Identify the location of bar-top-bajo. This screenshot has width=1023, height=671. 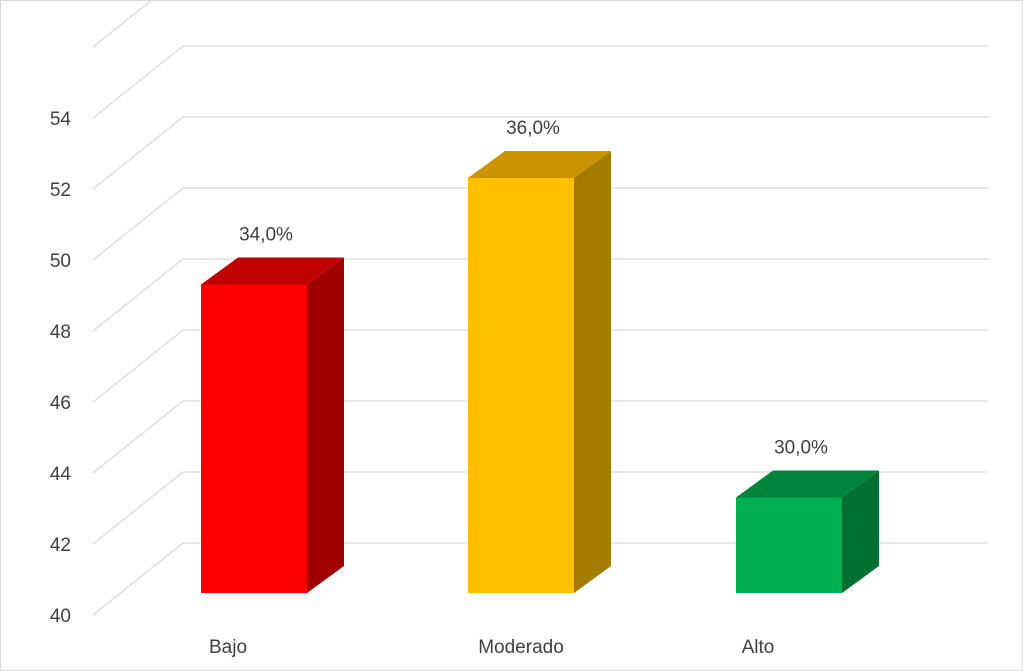
(272, 271).